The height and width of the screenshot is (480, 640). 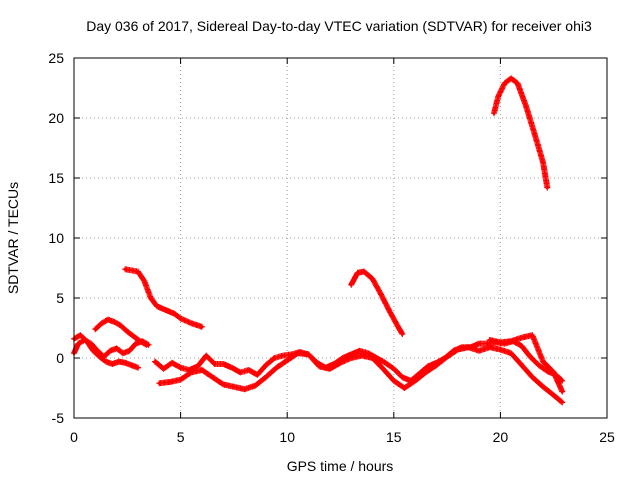 I want to click on x-axis-label: GPS time / hours, so click(x=340, y=466).